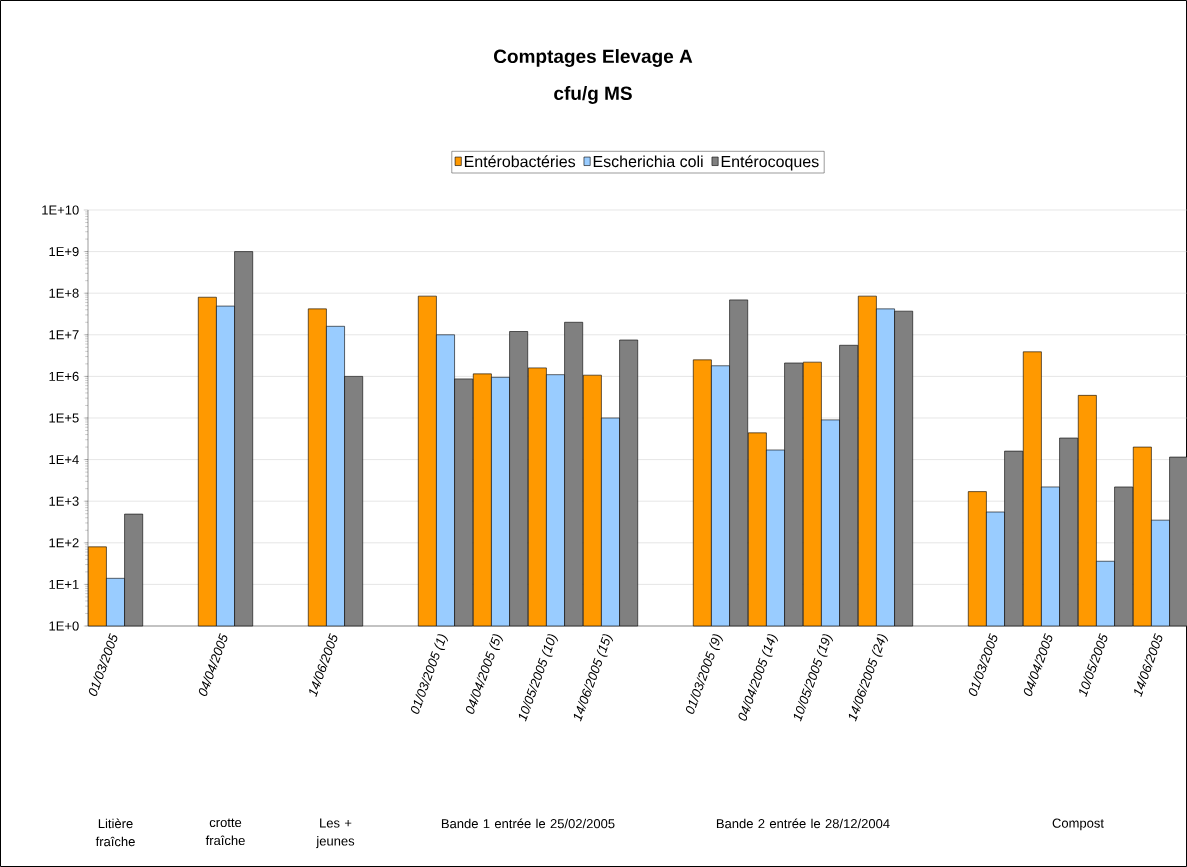  What do you see at coordinates (64, 543) in the screenshot?
I see `y-tick-label: 1E+2` at bounding box center [64, 543].